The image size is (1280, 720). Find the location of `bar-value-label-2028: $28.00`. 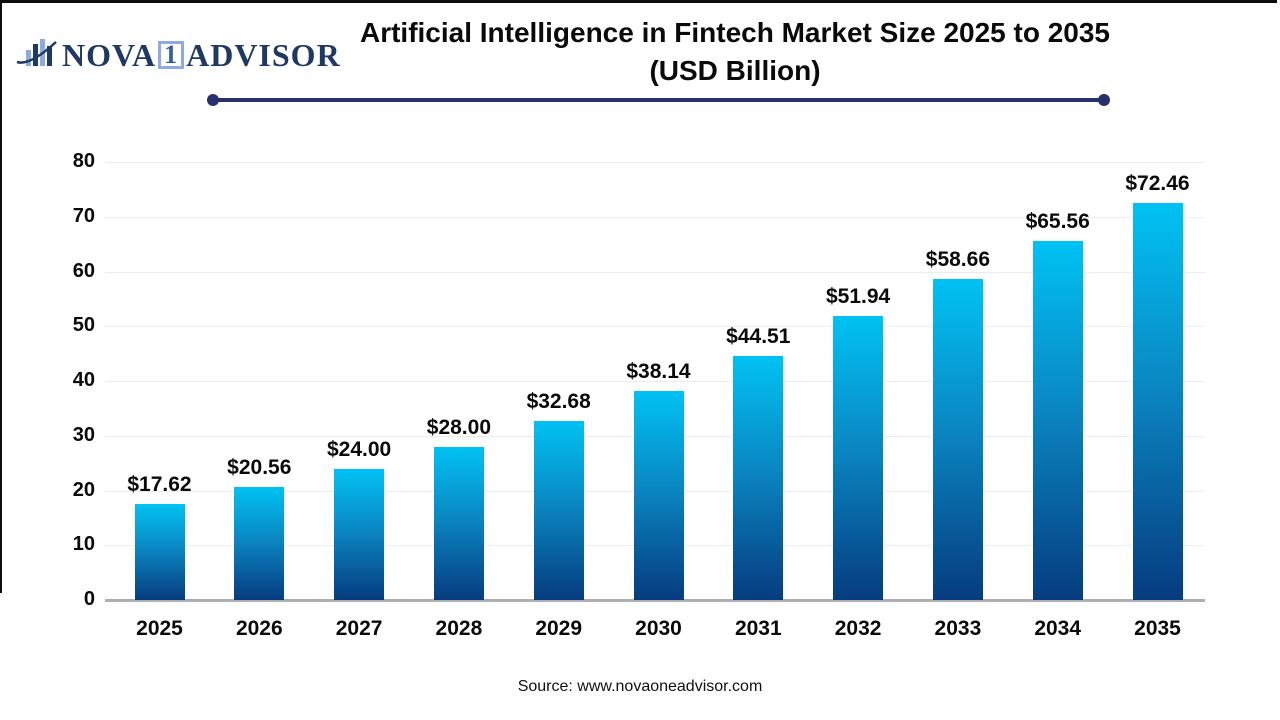

bar-value-label-2028: $28.00 is located at coordinates (458, 427).